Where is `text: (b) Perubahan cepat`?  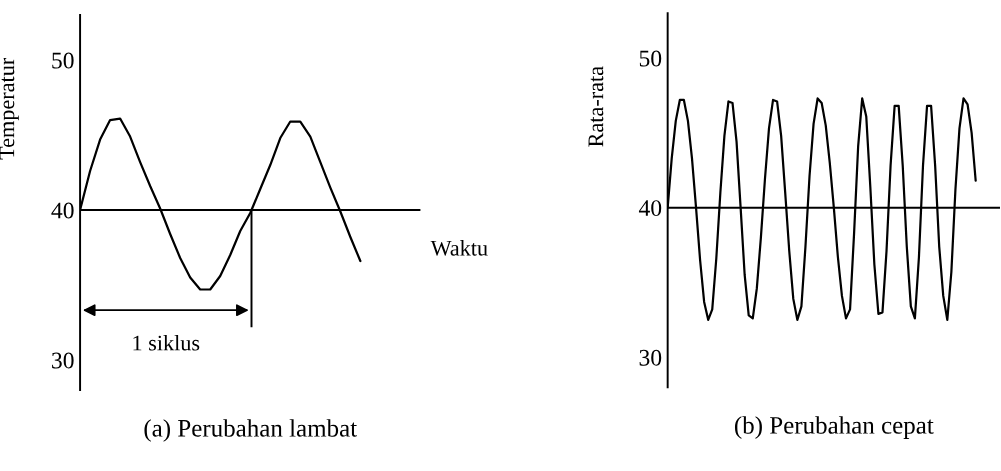 text: (b) Perubahan cepat is located at coordinates (834, 427).